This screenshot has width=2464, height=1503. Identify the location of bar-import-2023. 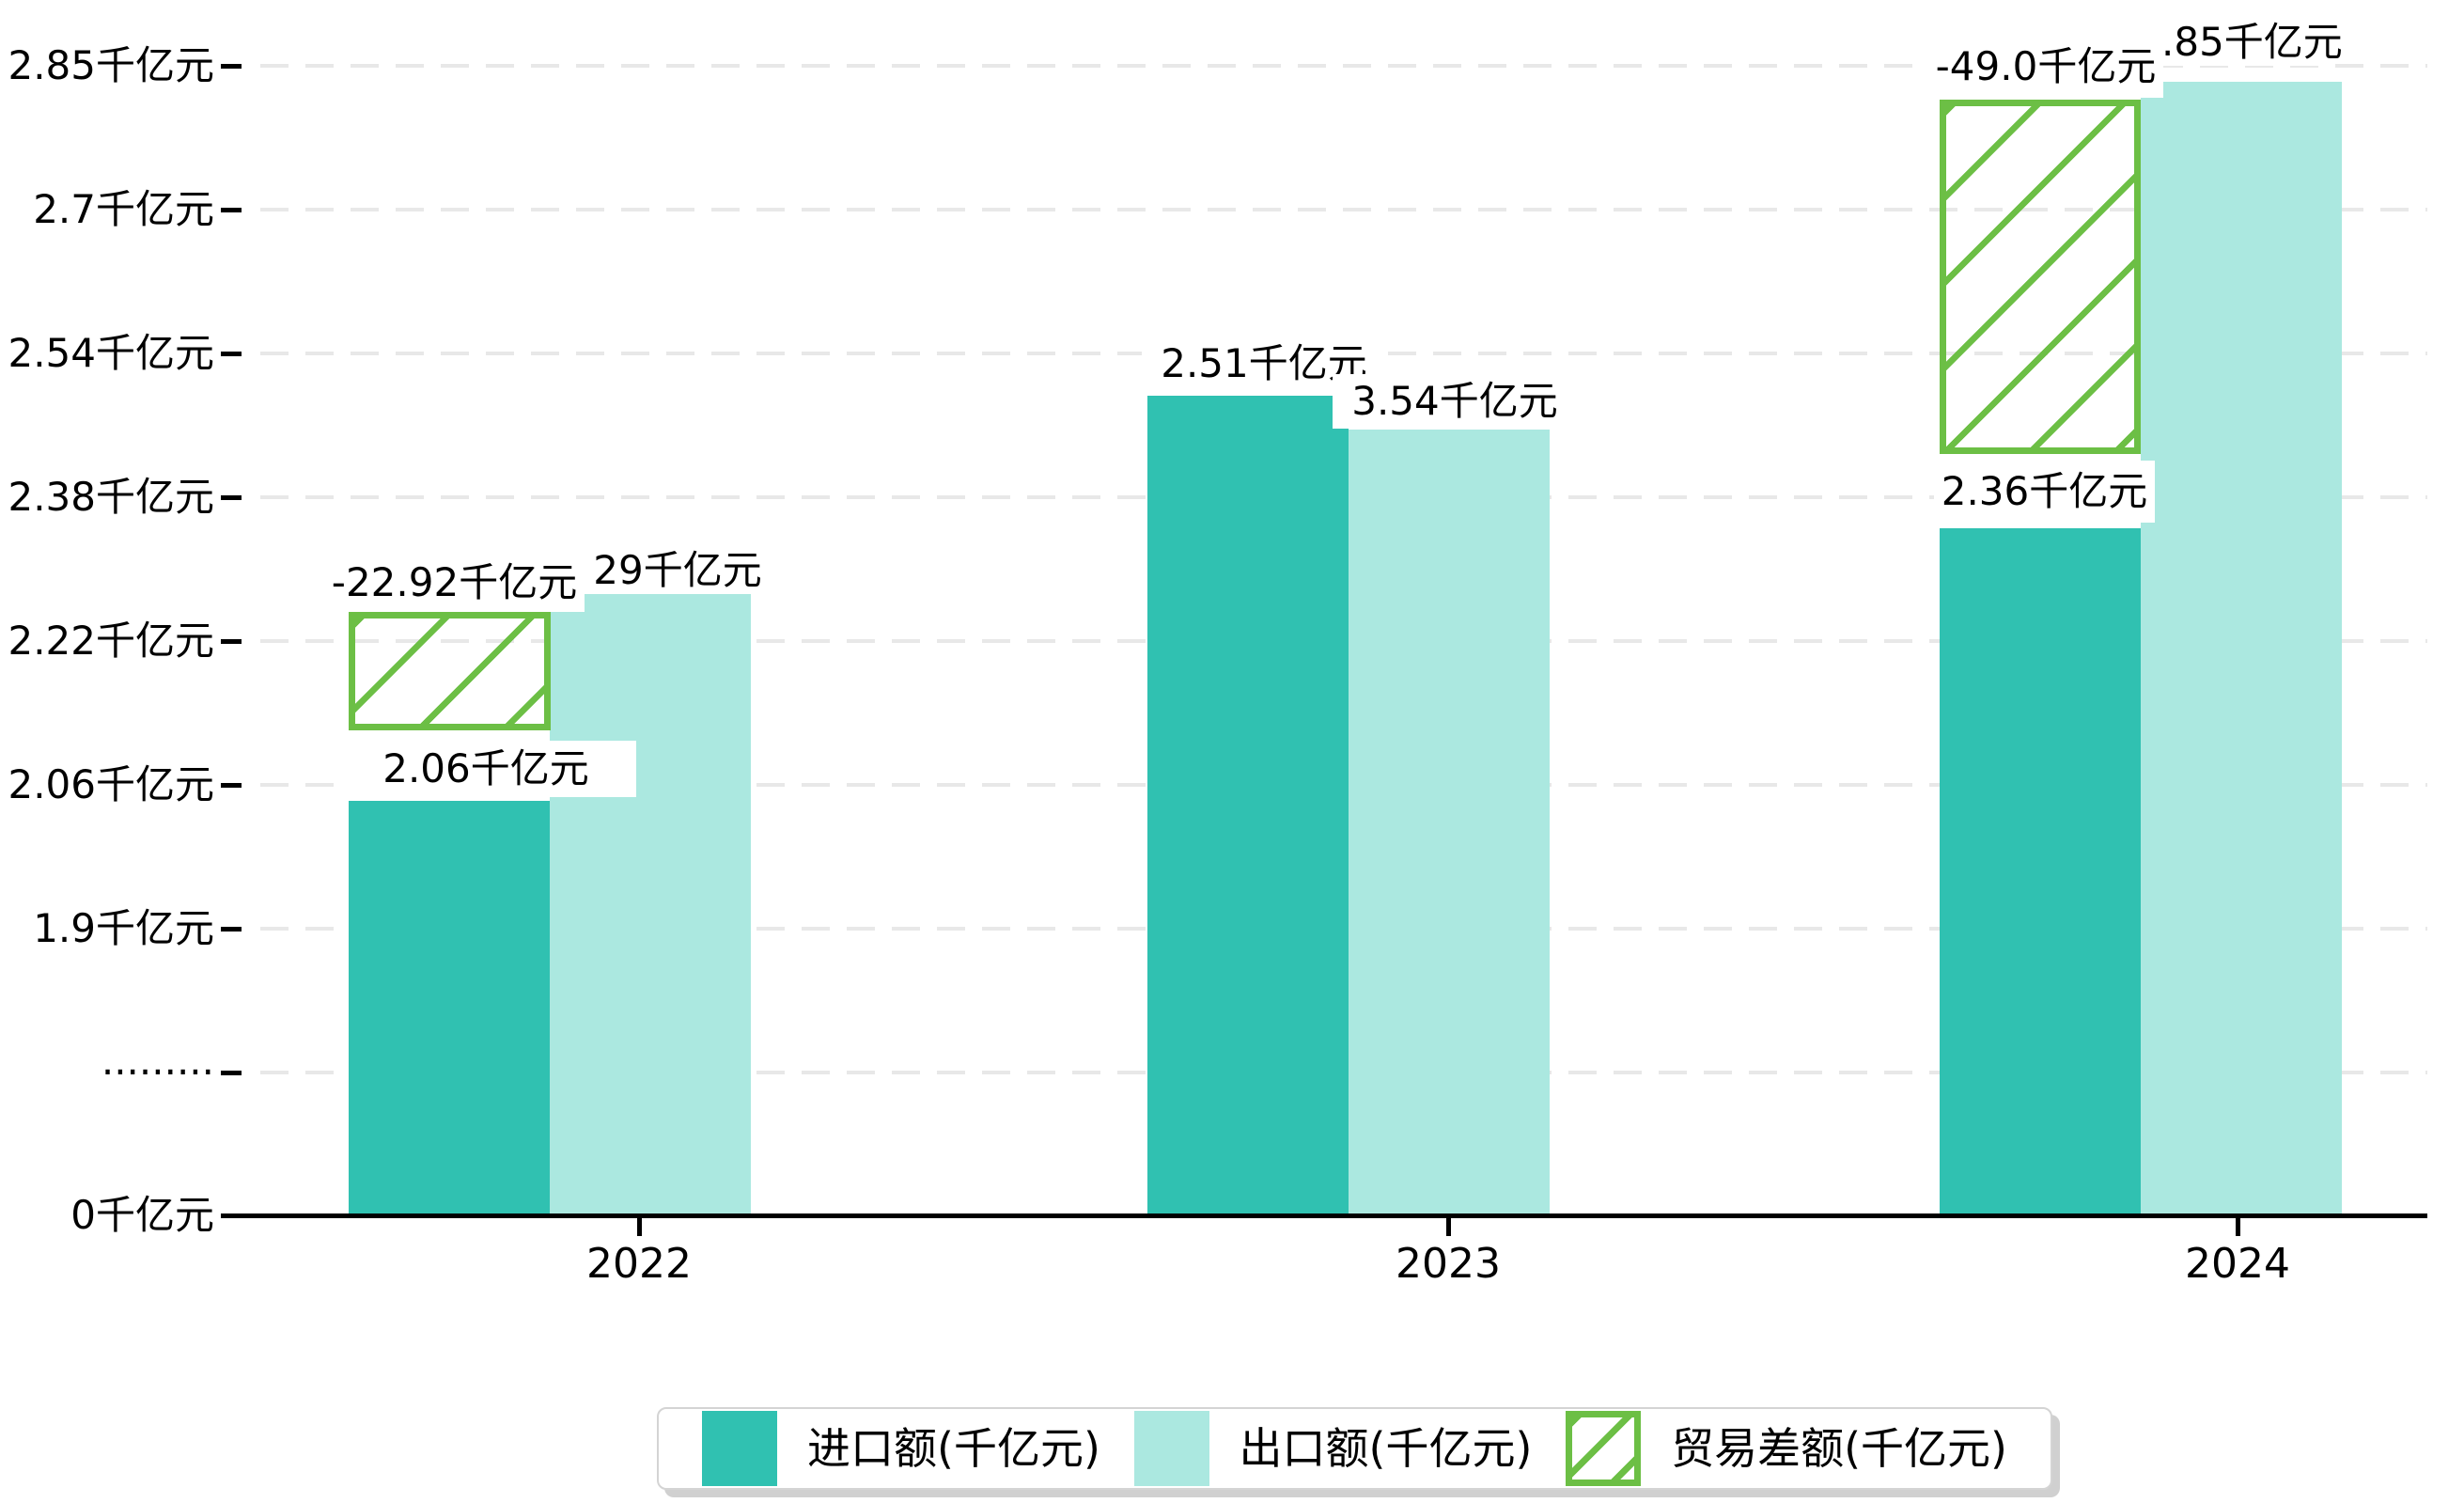
(1248, 805).